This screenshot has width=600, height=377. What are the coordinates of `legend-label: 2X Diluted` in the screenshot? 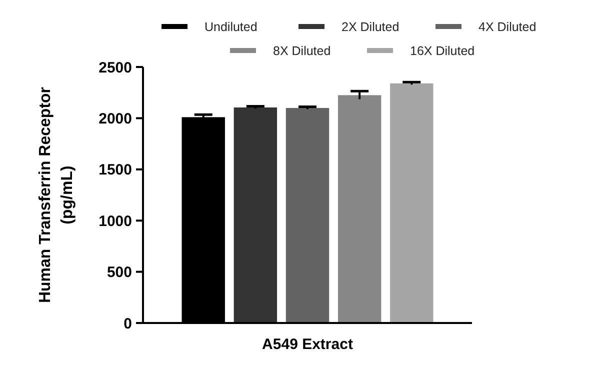 It's located at (371, 27).